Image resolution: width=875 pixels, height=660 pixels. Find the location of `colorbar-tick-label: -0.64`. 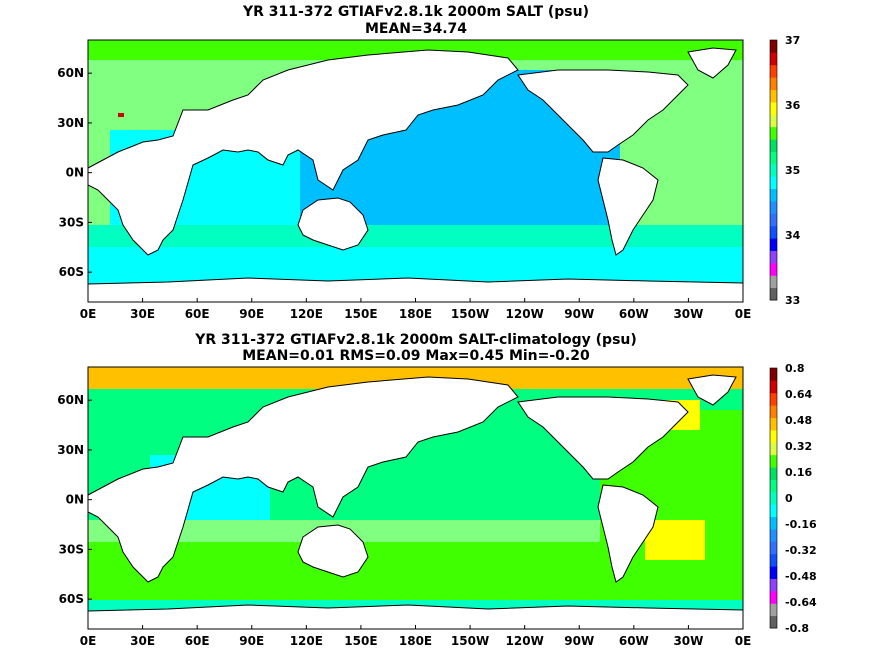

colorbar-tick-label: -0.64 is located at coordinates (801, 602).